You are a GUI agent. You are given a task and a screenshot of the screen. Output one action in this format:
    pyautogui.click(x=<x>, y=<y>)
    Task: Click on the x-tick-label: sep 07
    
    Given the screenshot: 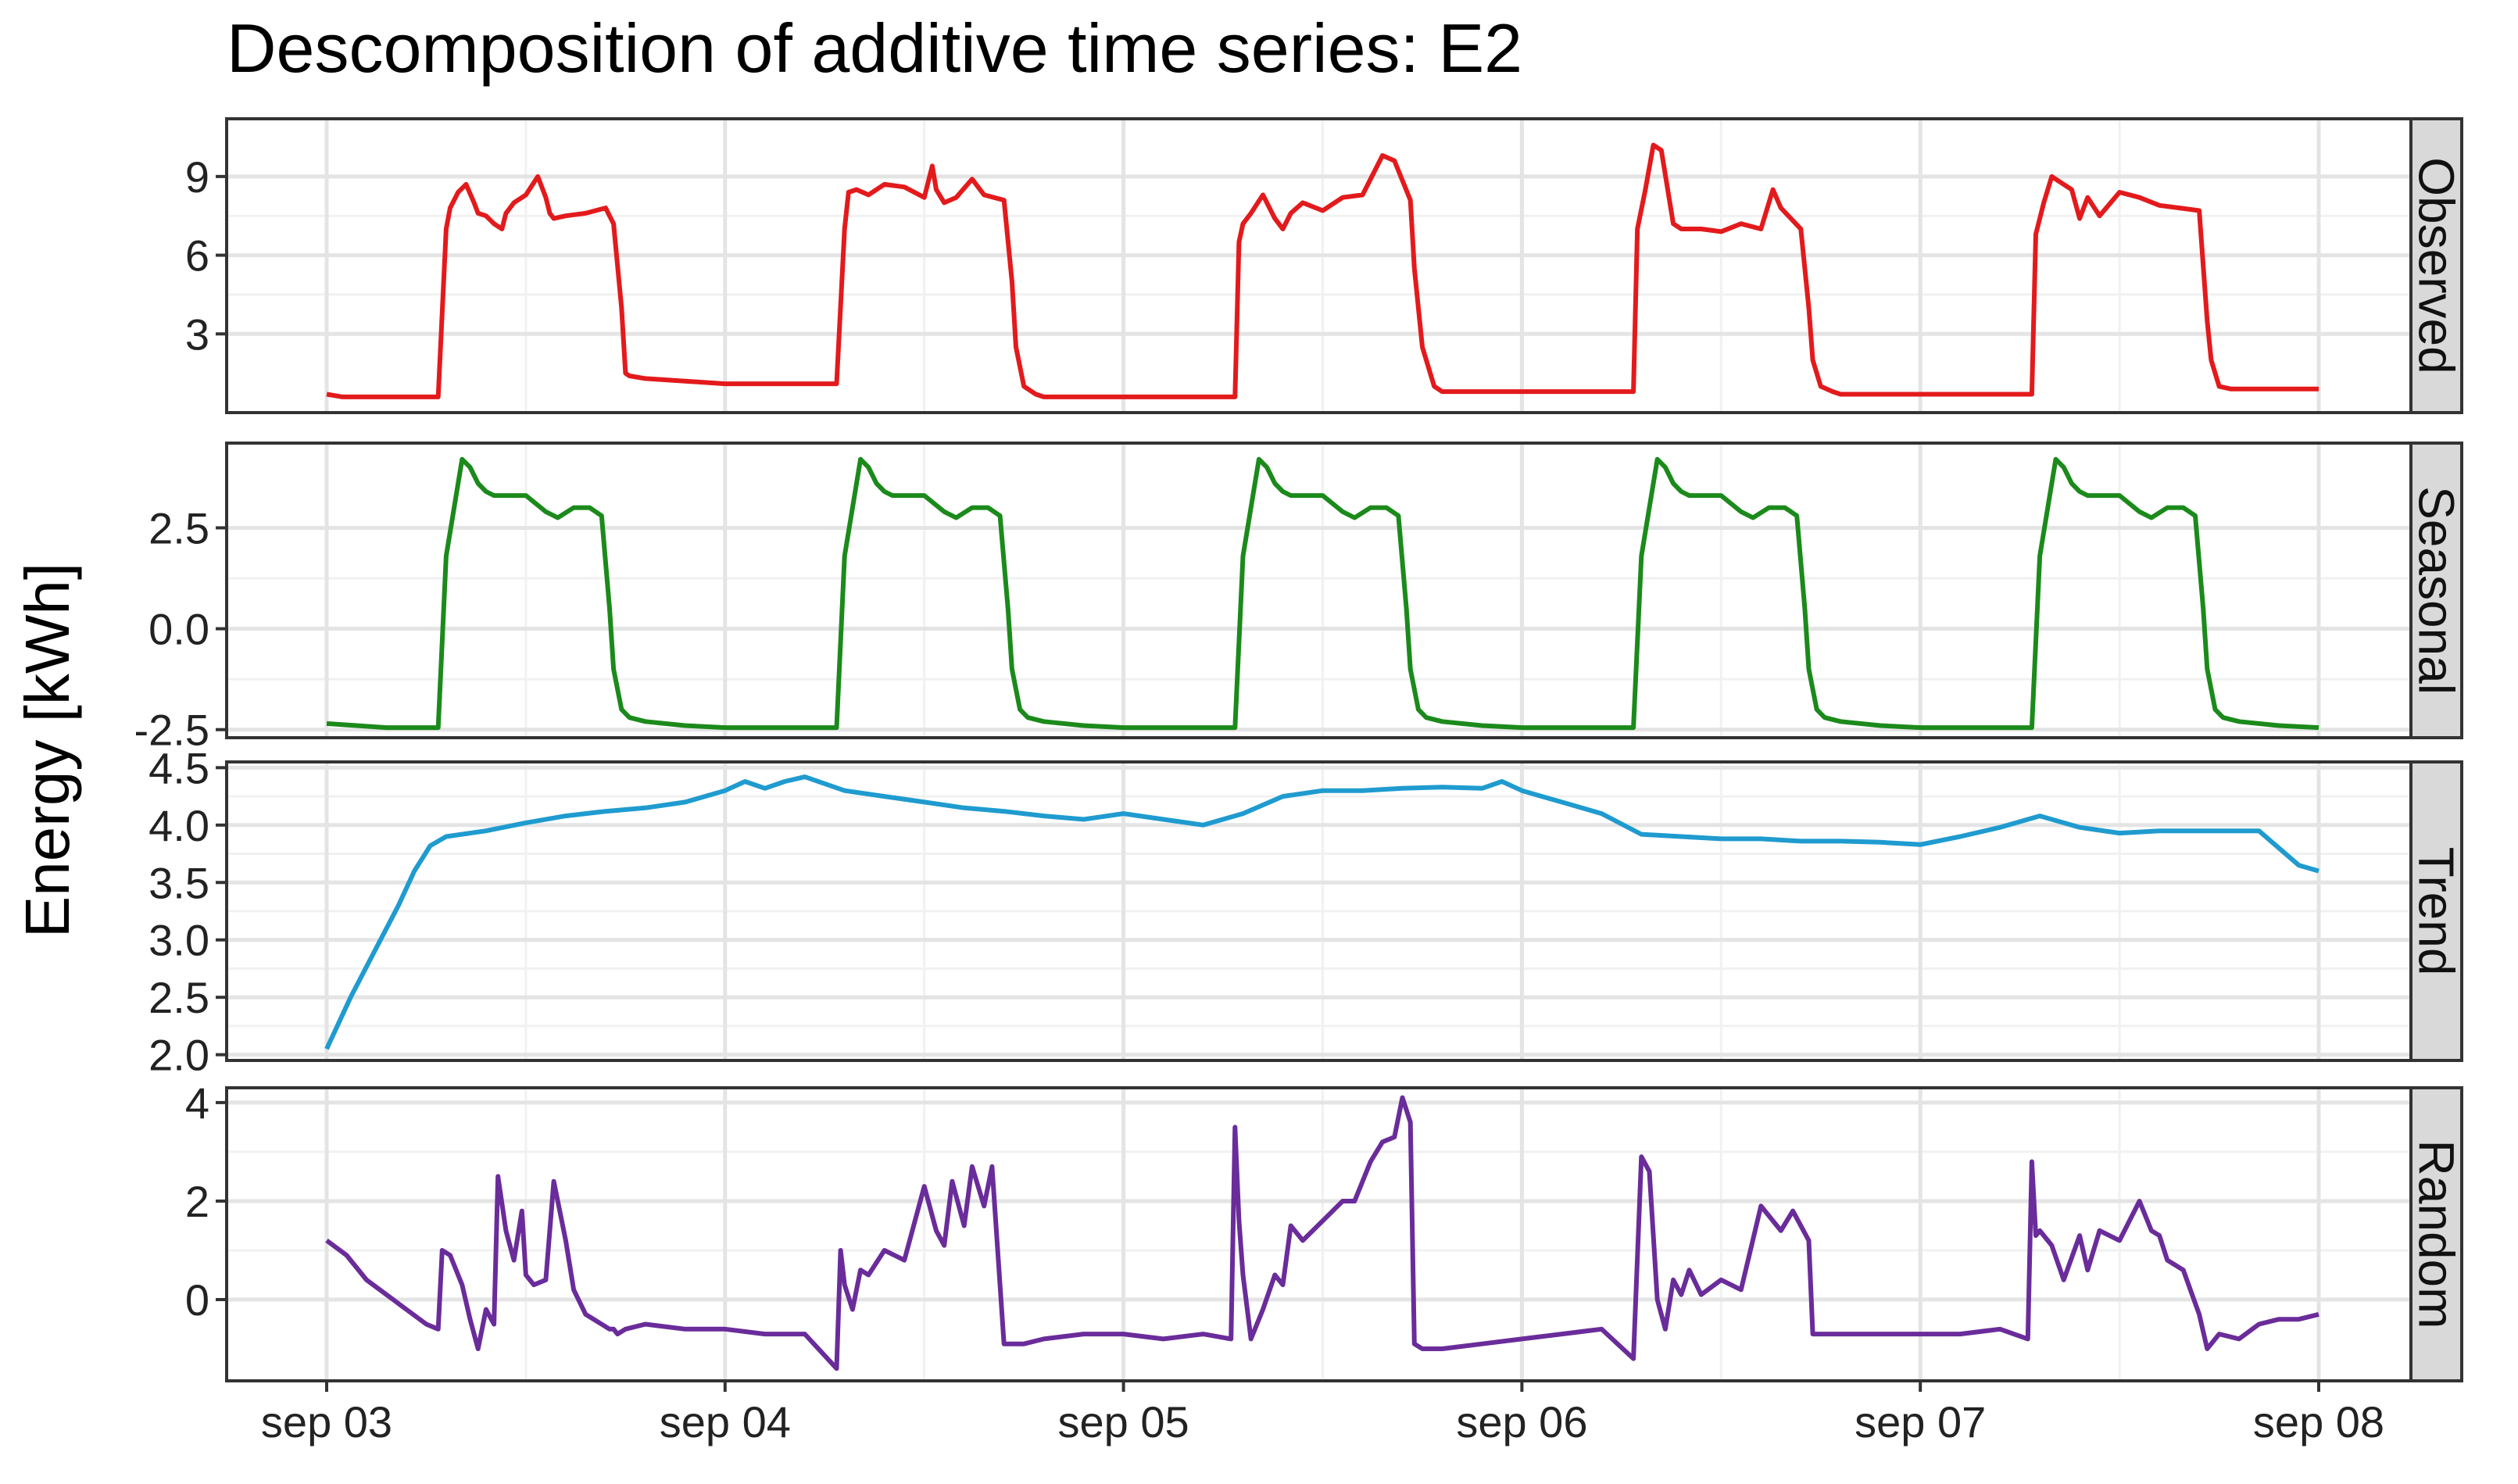 What is the action you would take?
    pyautogui.click(x=1920, y=1421)
    